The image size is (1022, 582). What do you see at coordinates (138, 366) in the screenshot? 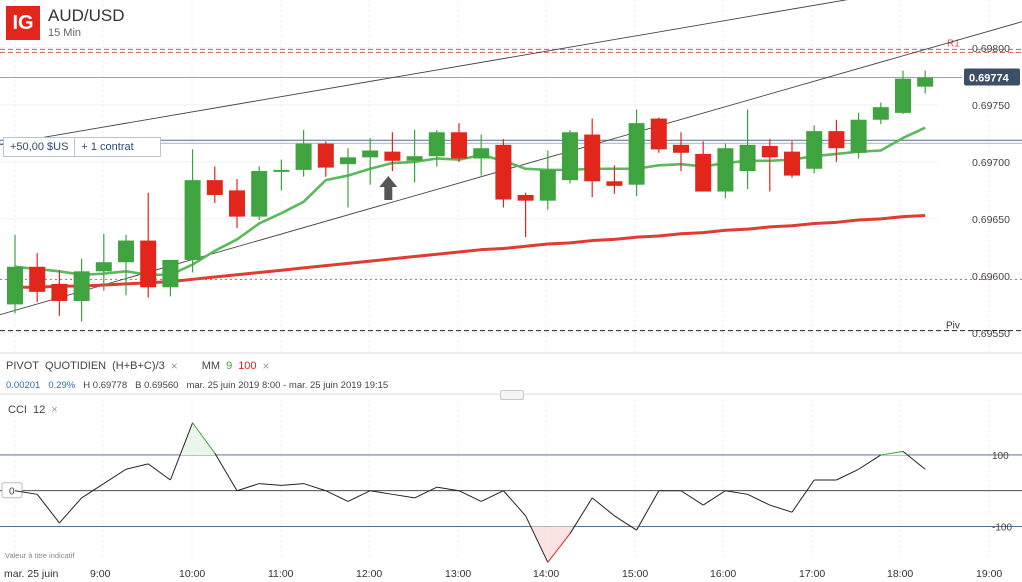
I see `pivot-formula: (H+B+C)/3` at bounding box center [138, 366].